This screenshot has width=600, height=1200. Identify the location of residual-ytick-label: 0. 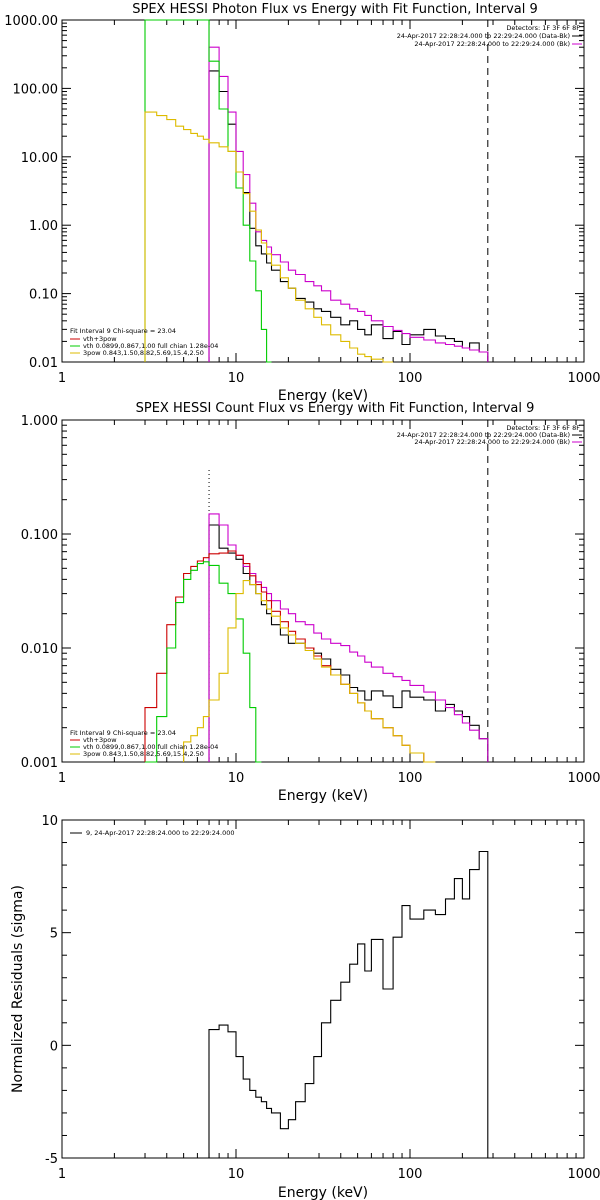
(54, 1046).